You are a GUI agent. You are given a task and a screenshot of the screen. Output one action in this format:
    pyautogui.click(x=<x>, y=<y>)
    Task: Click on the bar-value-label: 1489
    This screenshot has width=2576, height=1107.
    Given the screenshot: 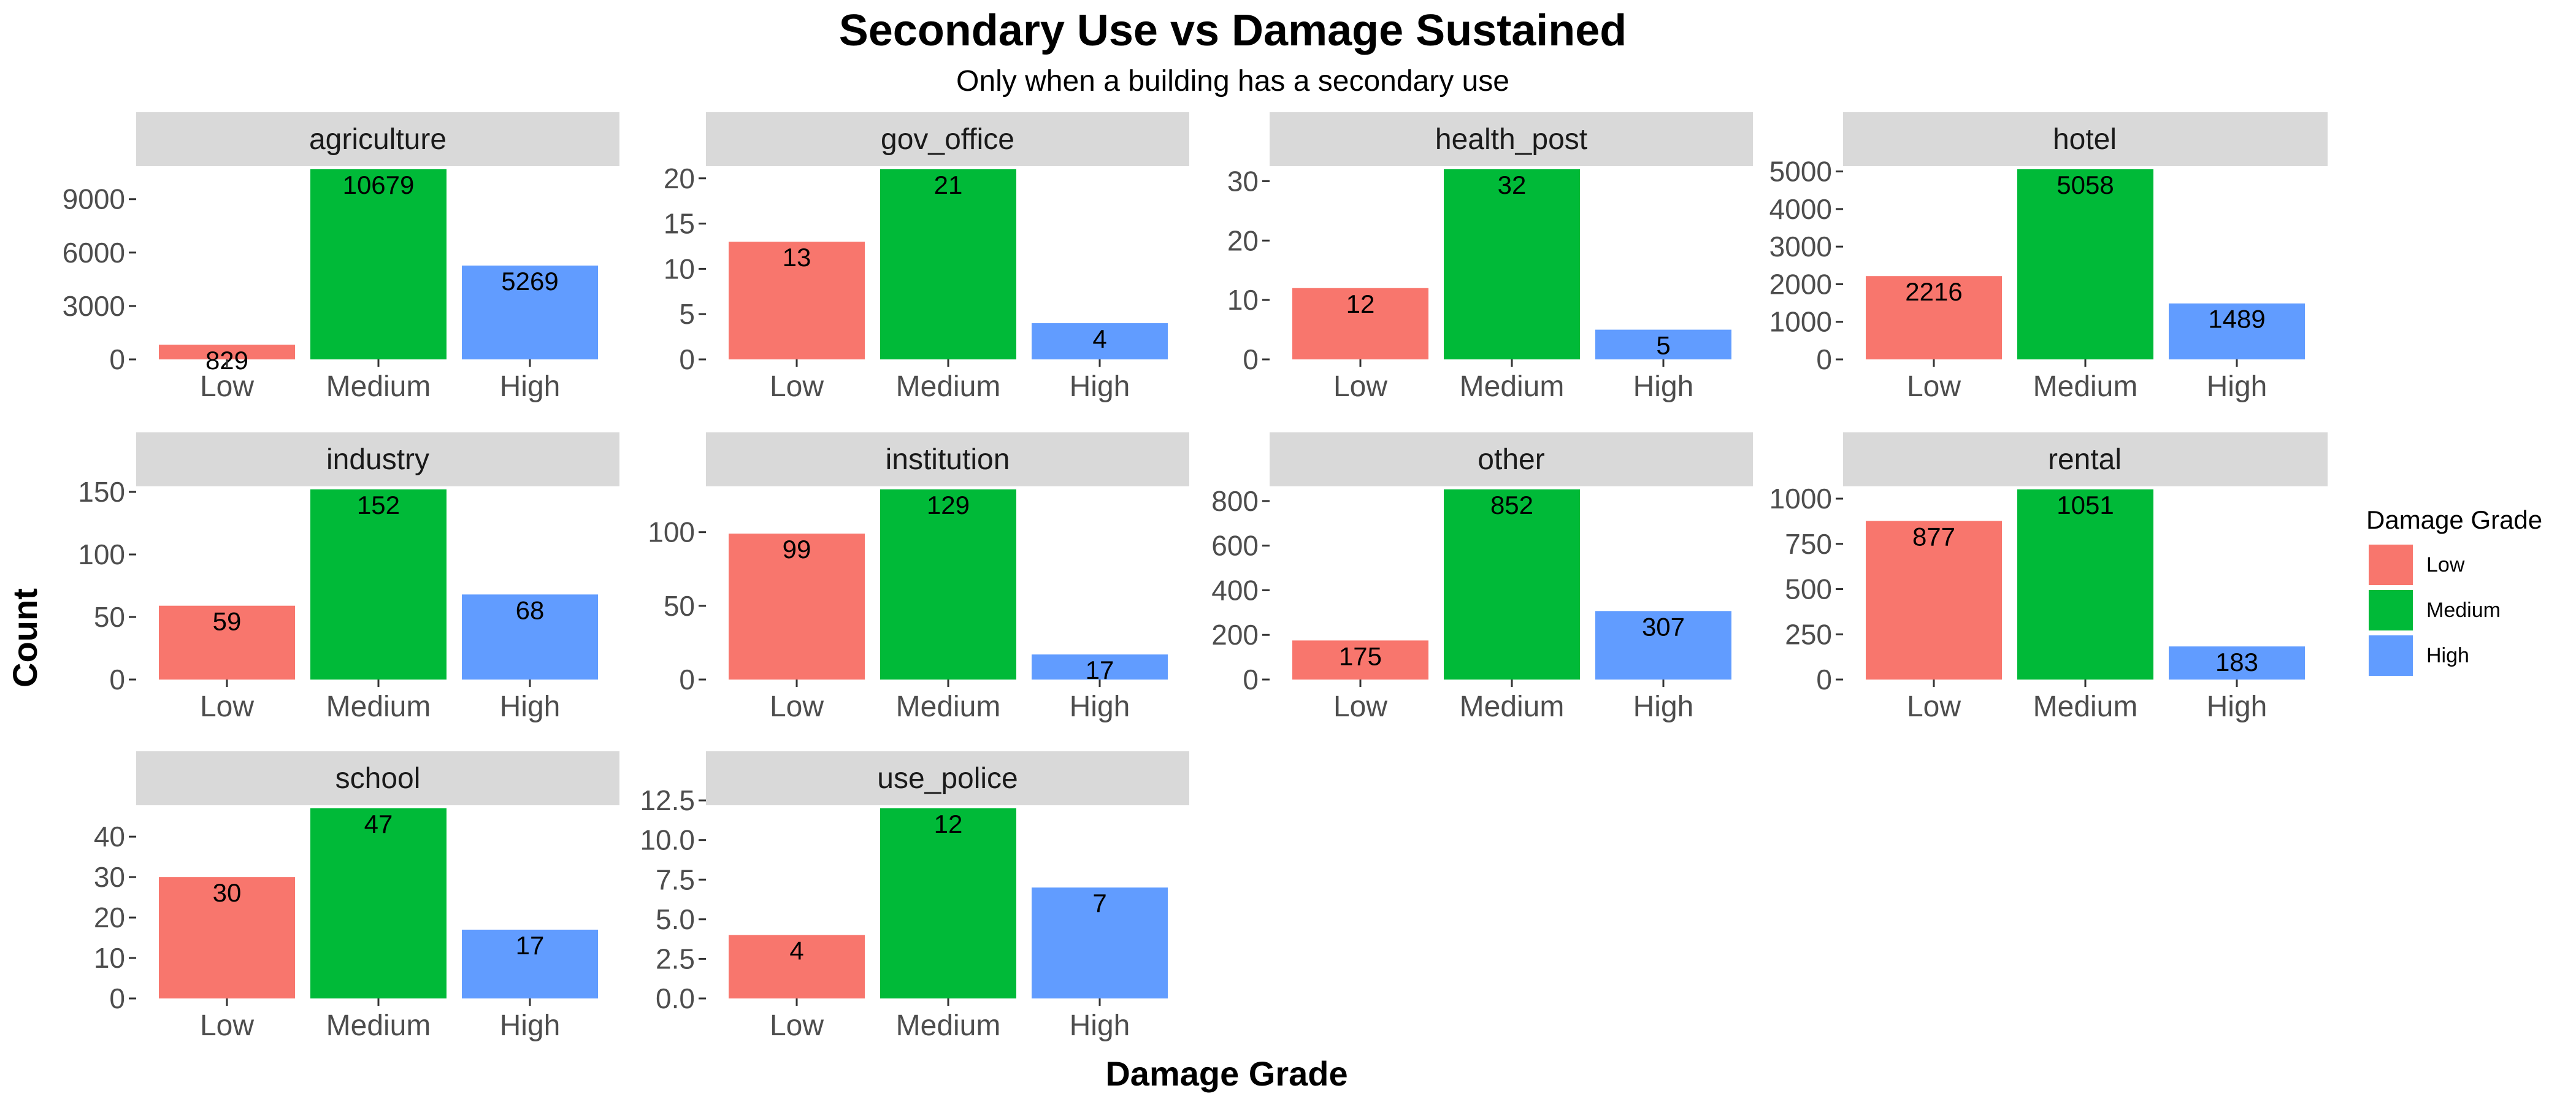 What is the action you would take?
    pyautogui.click(x=2236, y=319)
    